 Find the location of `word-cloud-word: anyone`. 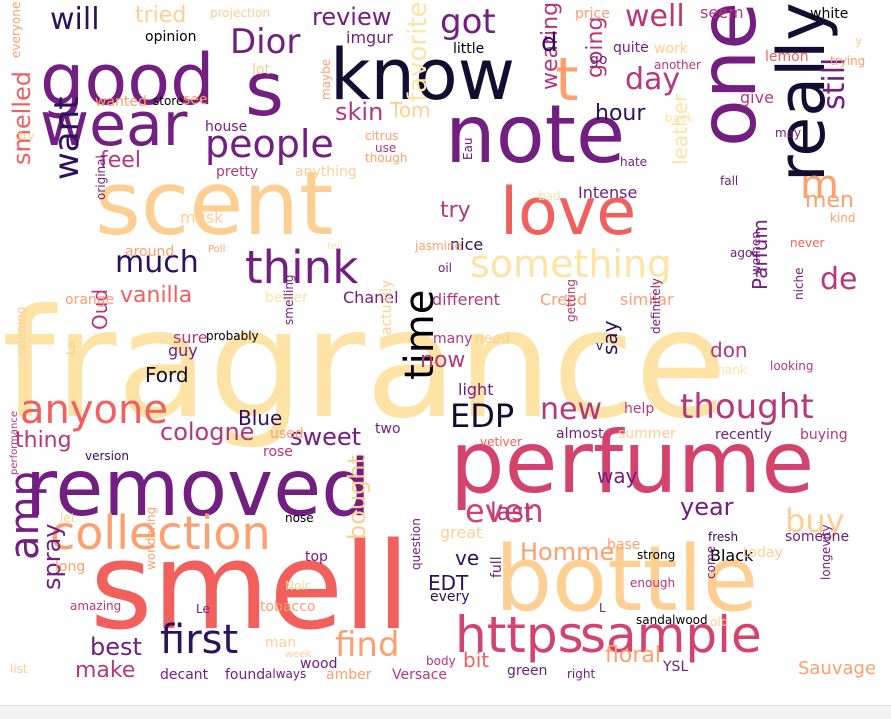

word-cloud-word: anyone is located at coordinates (94, 410).